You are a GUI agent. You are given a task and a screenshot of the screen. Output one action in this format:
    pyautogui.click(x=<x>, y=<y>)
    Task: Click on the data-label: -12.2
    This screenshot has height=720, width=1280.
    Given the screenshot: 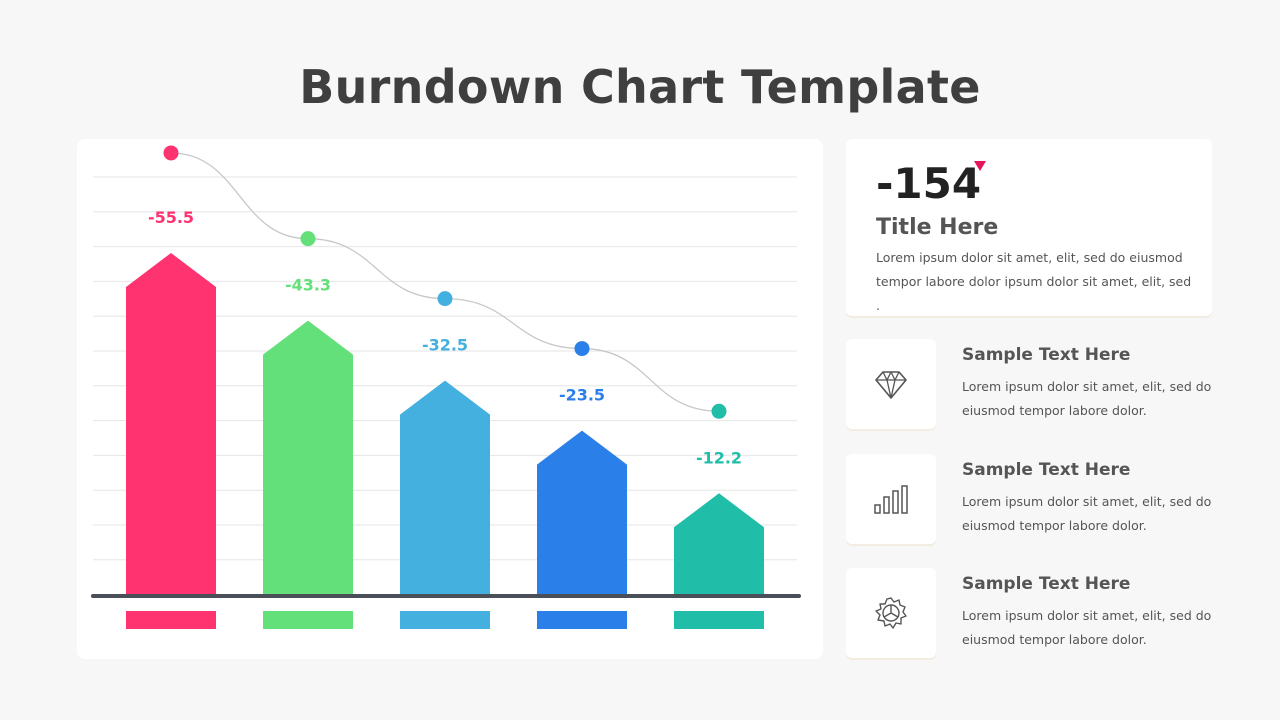 What is the action you would take?
    pyautogui.click(x=719, y=457)
    